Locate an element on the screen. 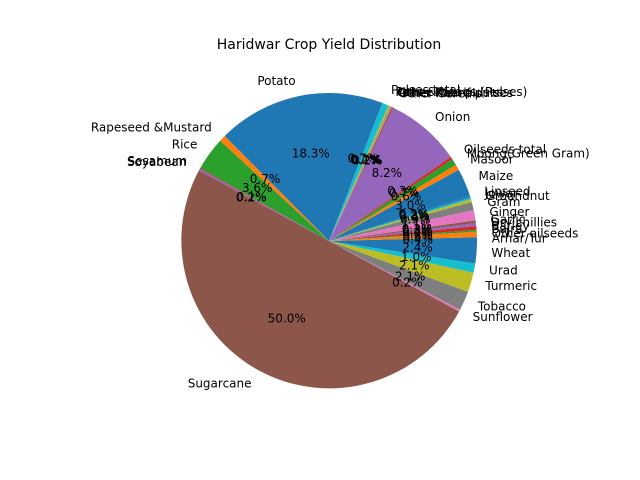  slice-label: Onion is located at coordinates (452, 117).